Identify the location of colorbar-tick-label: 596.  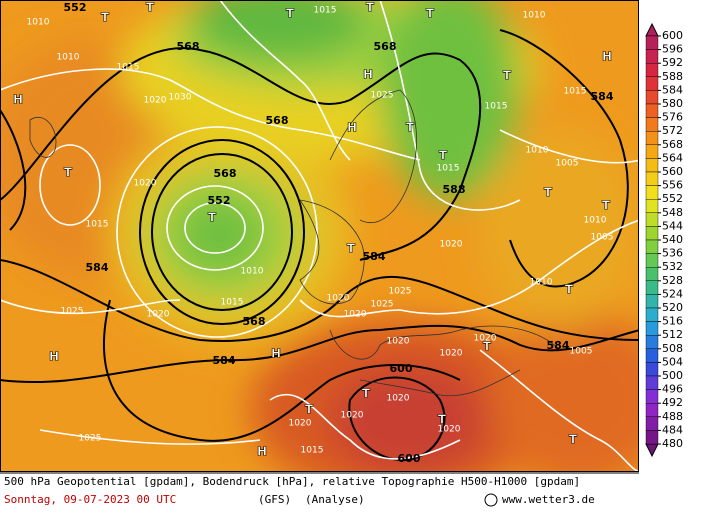
(672, 49).